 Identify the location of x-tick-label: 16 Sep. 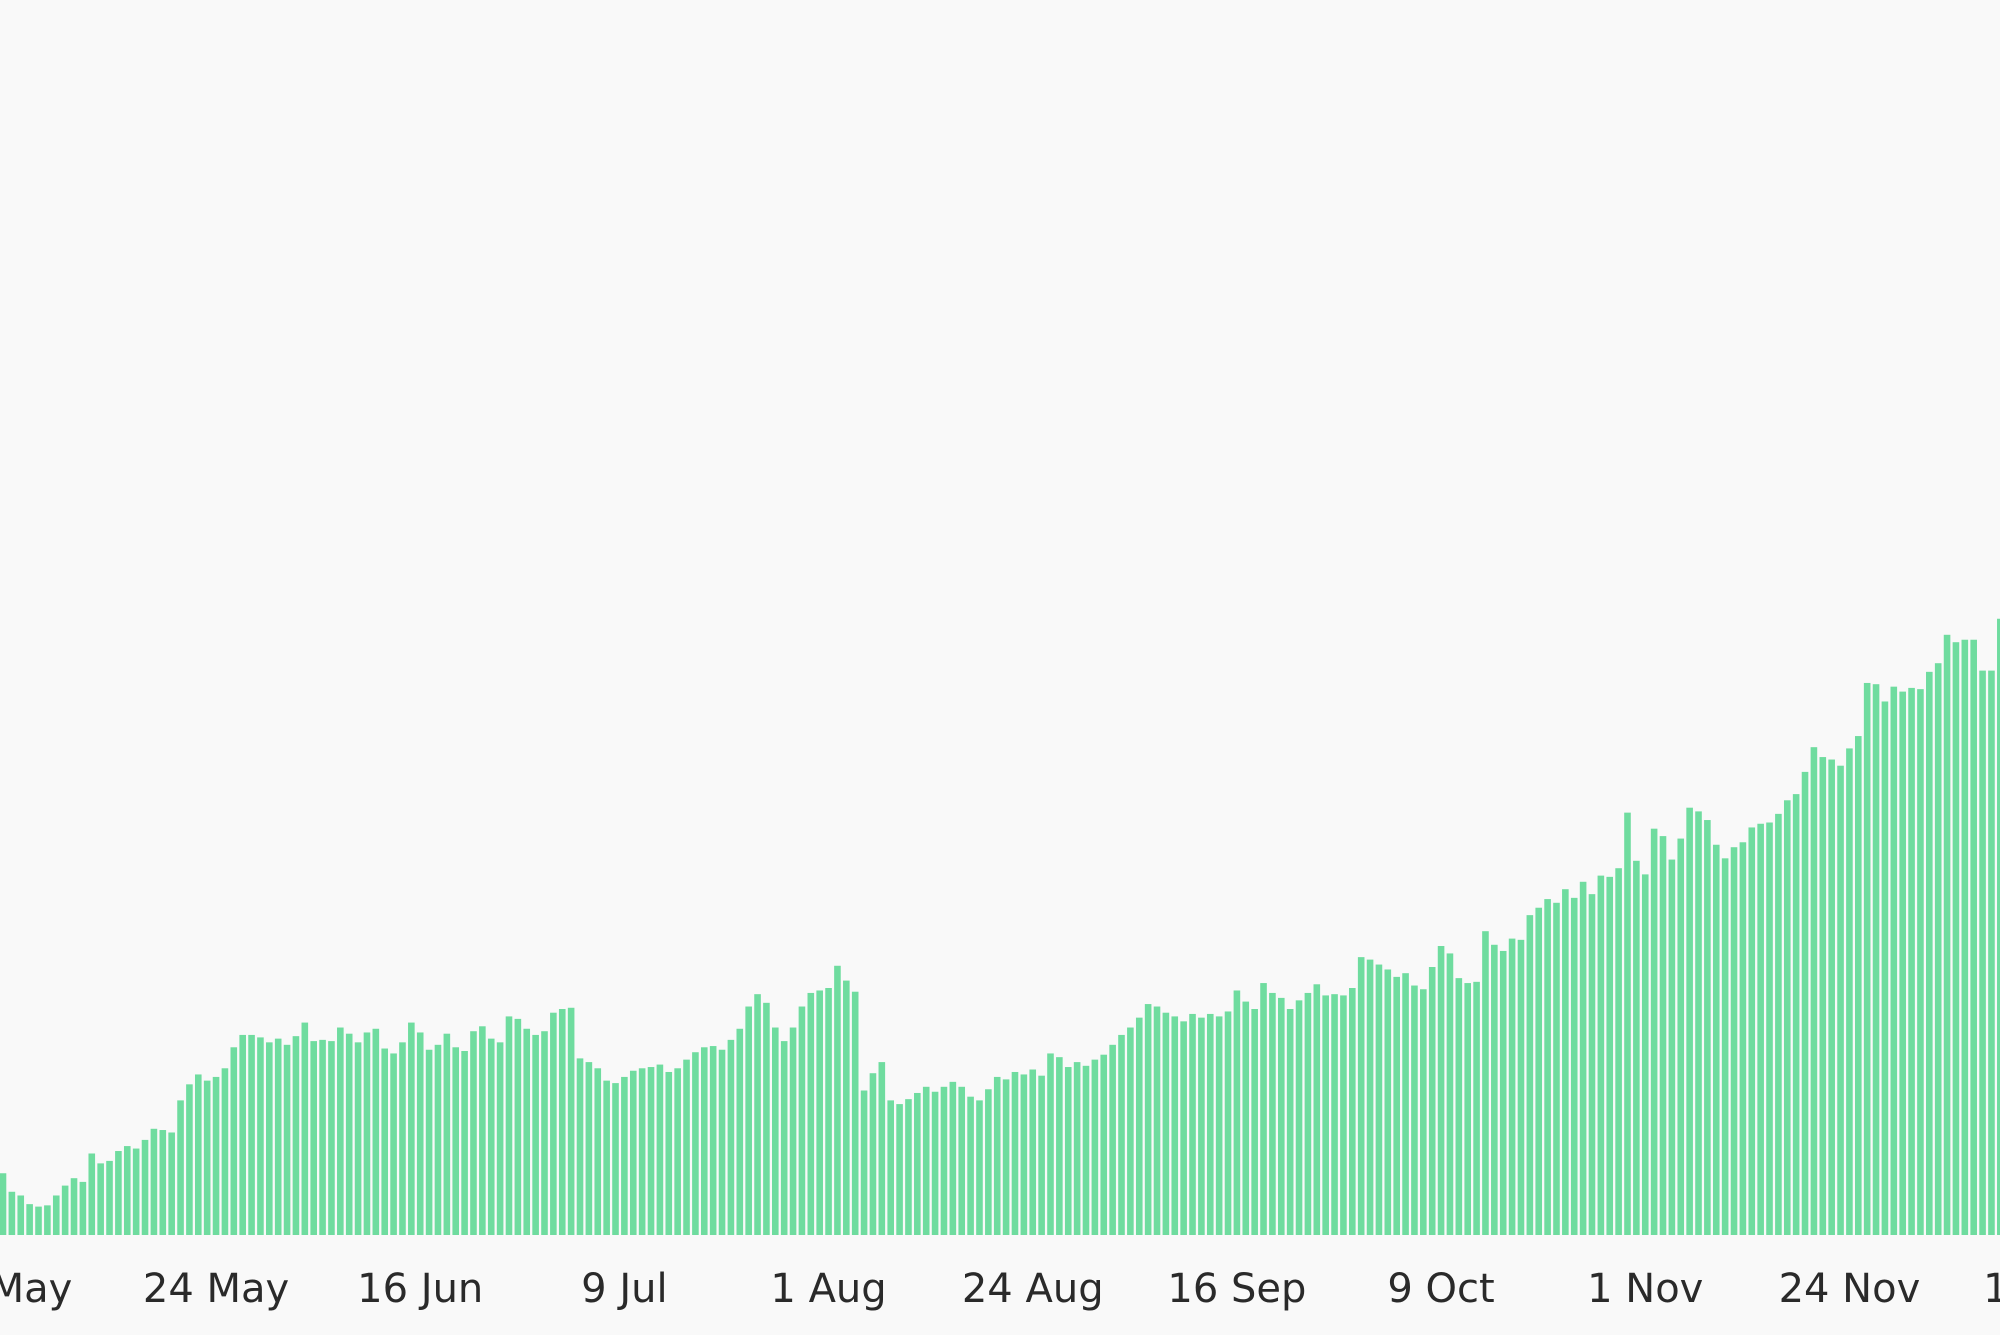
(1236, 1289).